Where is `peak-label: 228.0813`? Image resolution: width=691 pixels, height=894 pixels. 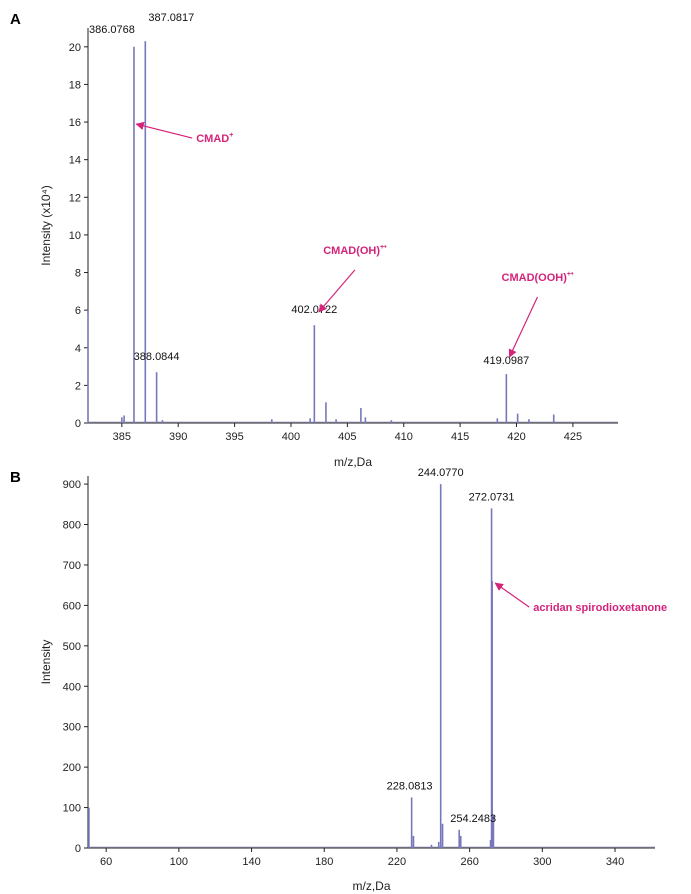
peak-label: 228.0813 is located at coordinates (410, 786).